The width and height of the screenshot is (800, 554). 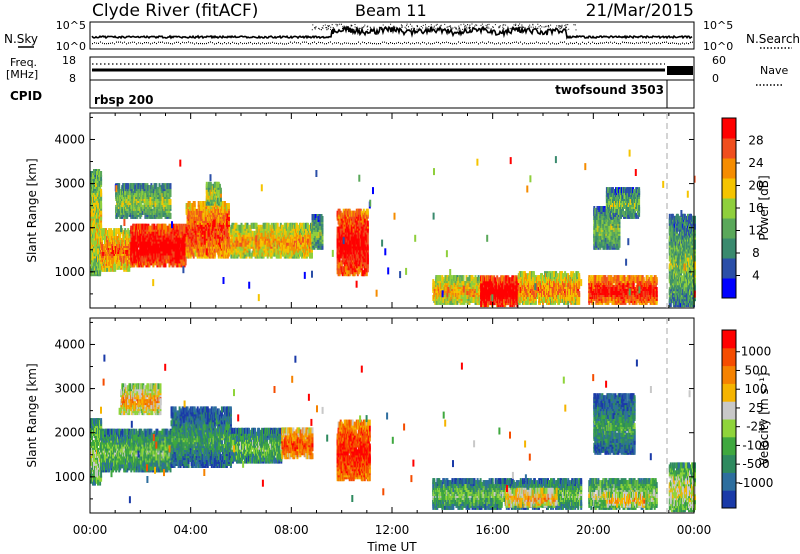 I want to click on station-title: Clyde River (fitACF), so click(x=175, y=11).